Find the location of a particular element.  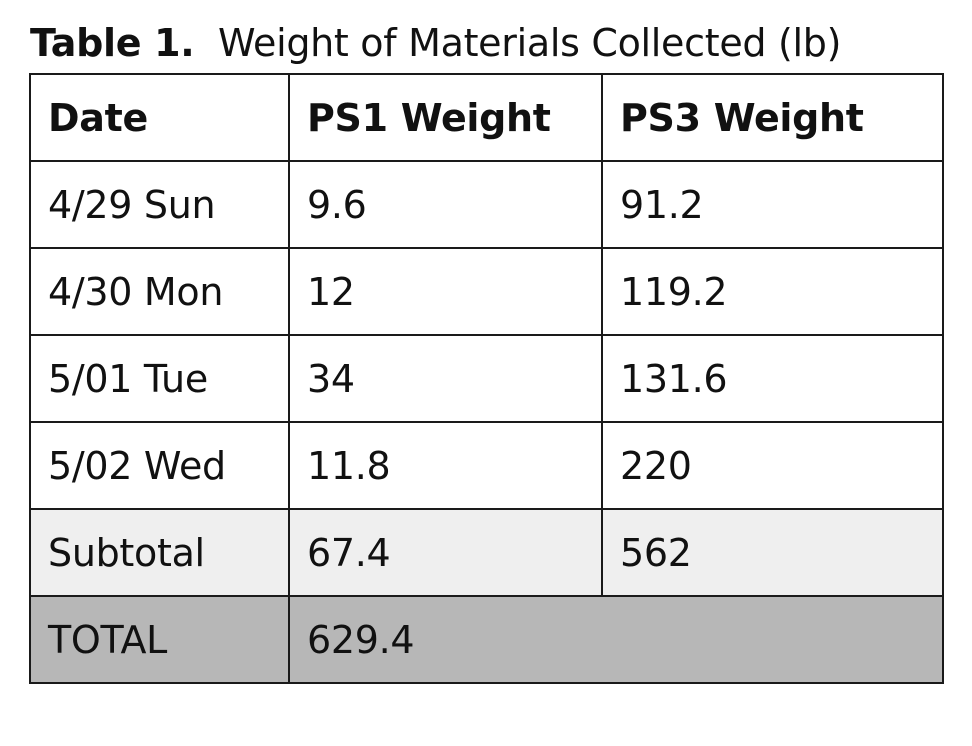

subtotal-row: Subtotal 67.4 562 is located at coordinates (486, 552).